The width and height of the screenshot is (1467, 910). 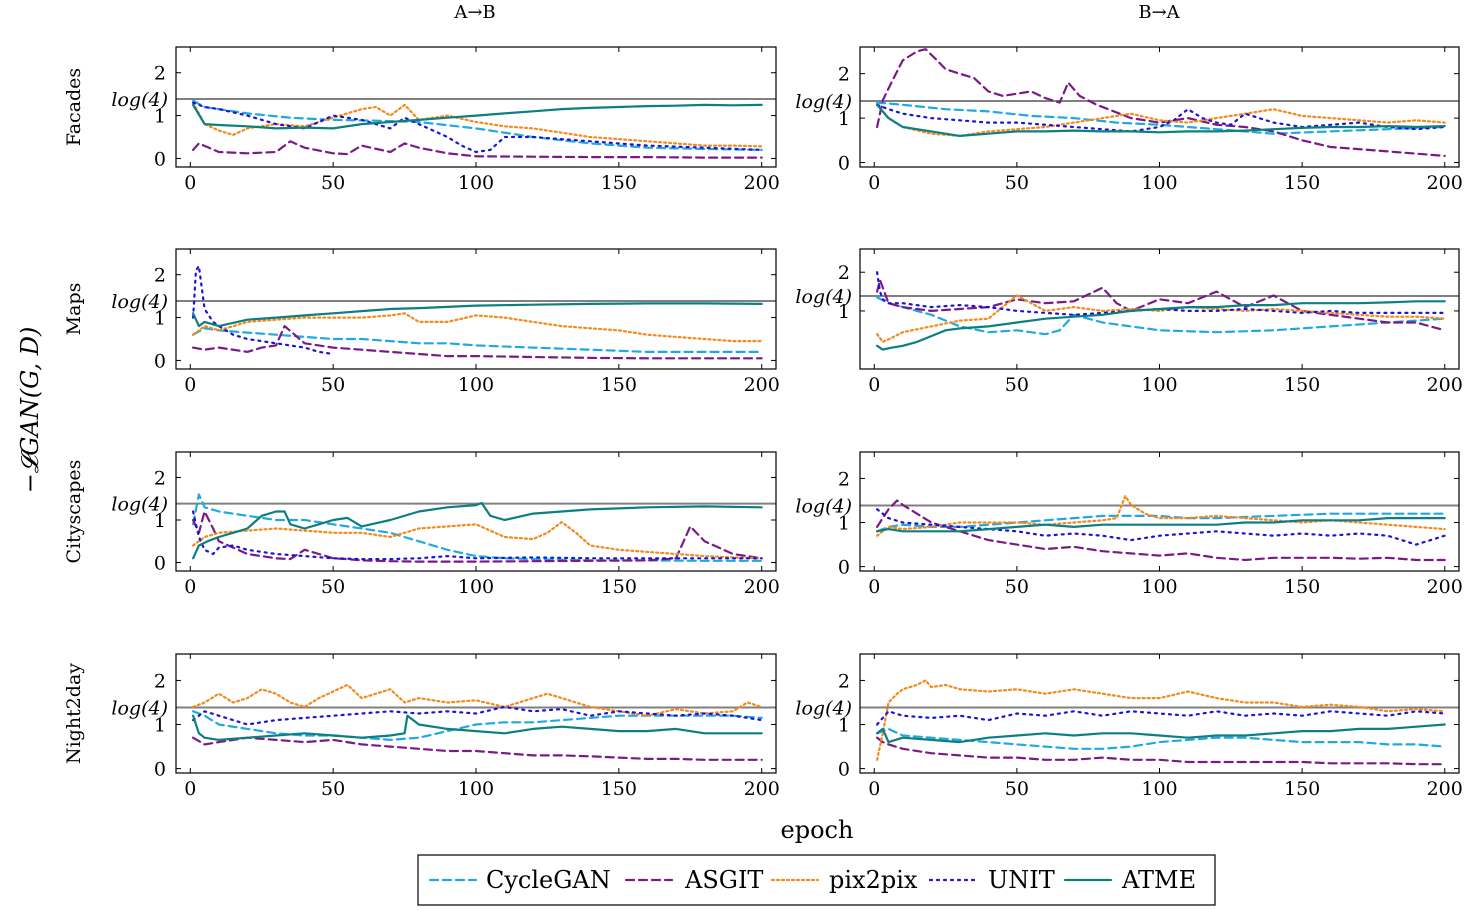 I want to click on y-axis-label: −𝓛GAN(G, D), so click(x=30, y=410).